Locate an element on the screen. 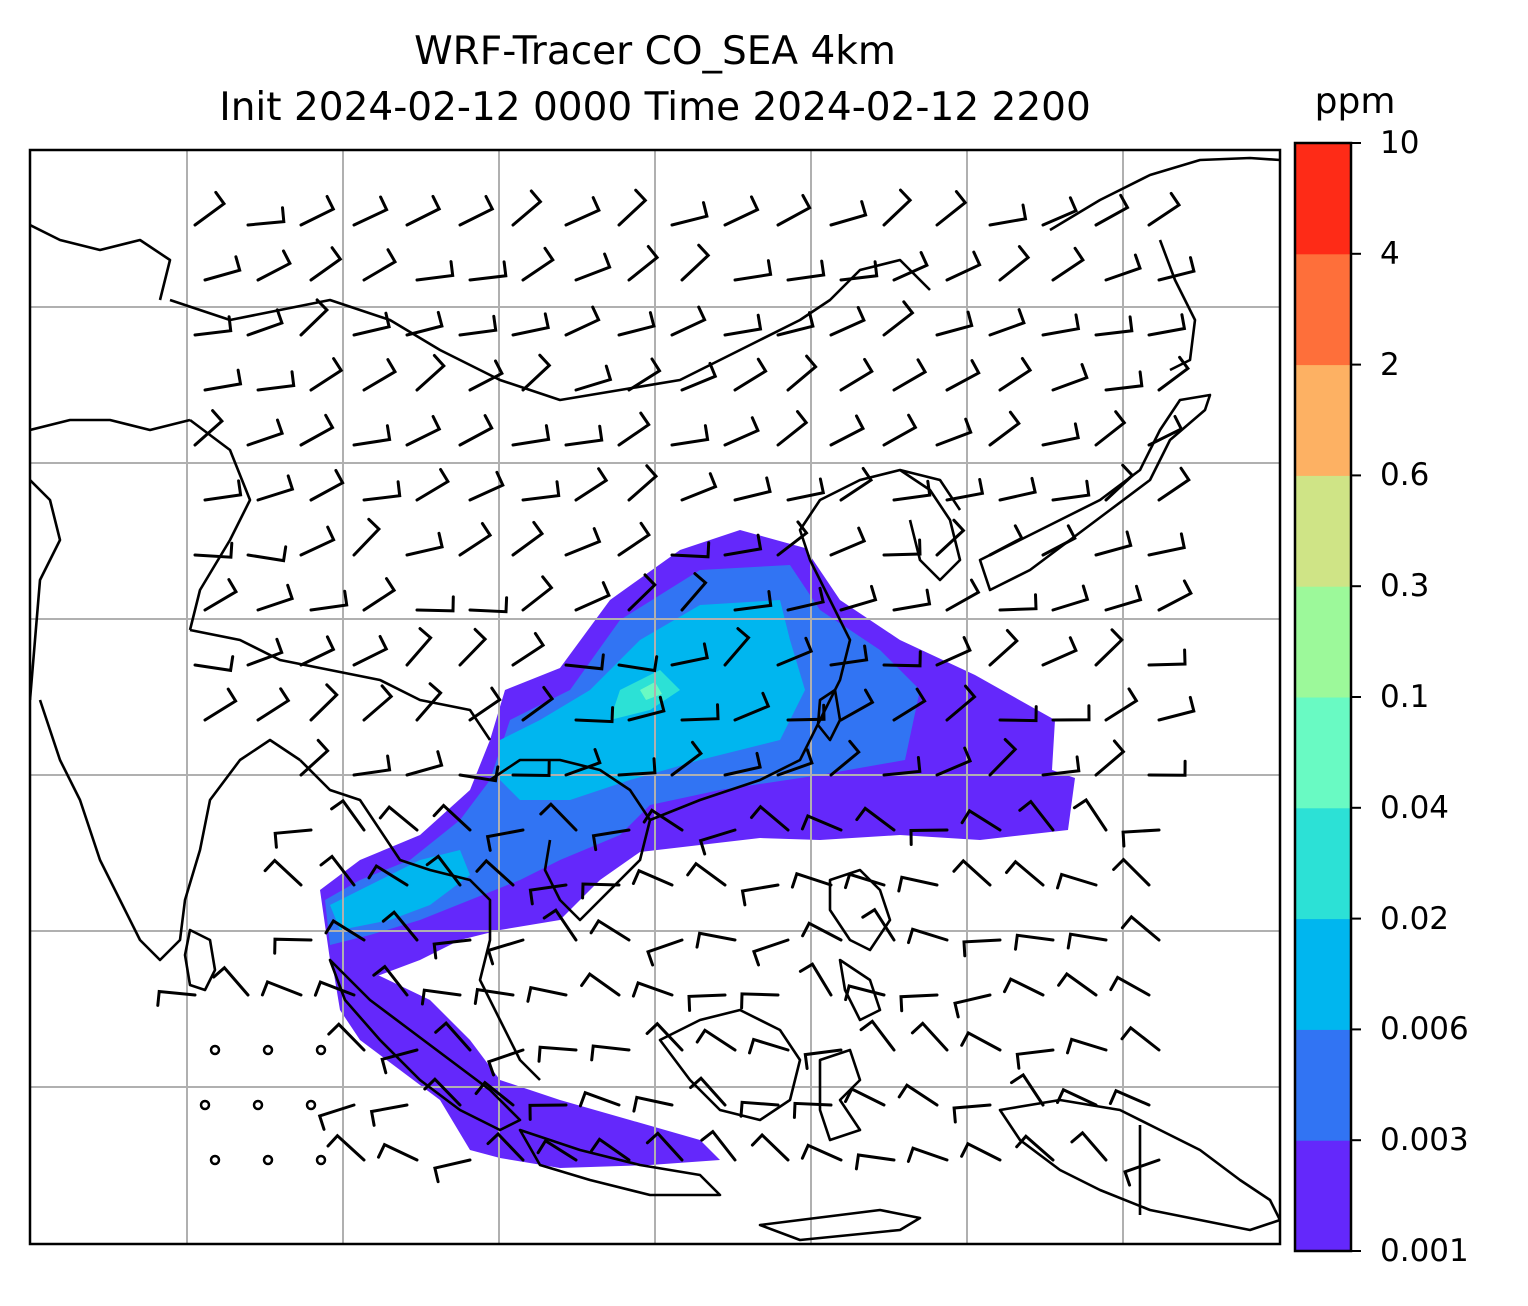  himalaya-border is located at coordinates (340, 684).